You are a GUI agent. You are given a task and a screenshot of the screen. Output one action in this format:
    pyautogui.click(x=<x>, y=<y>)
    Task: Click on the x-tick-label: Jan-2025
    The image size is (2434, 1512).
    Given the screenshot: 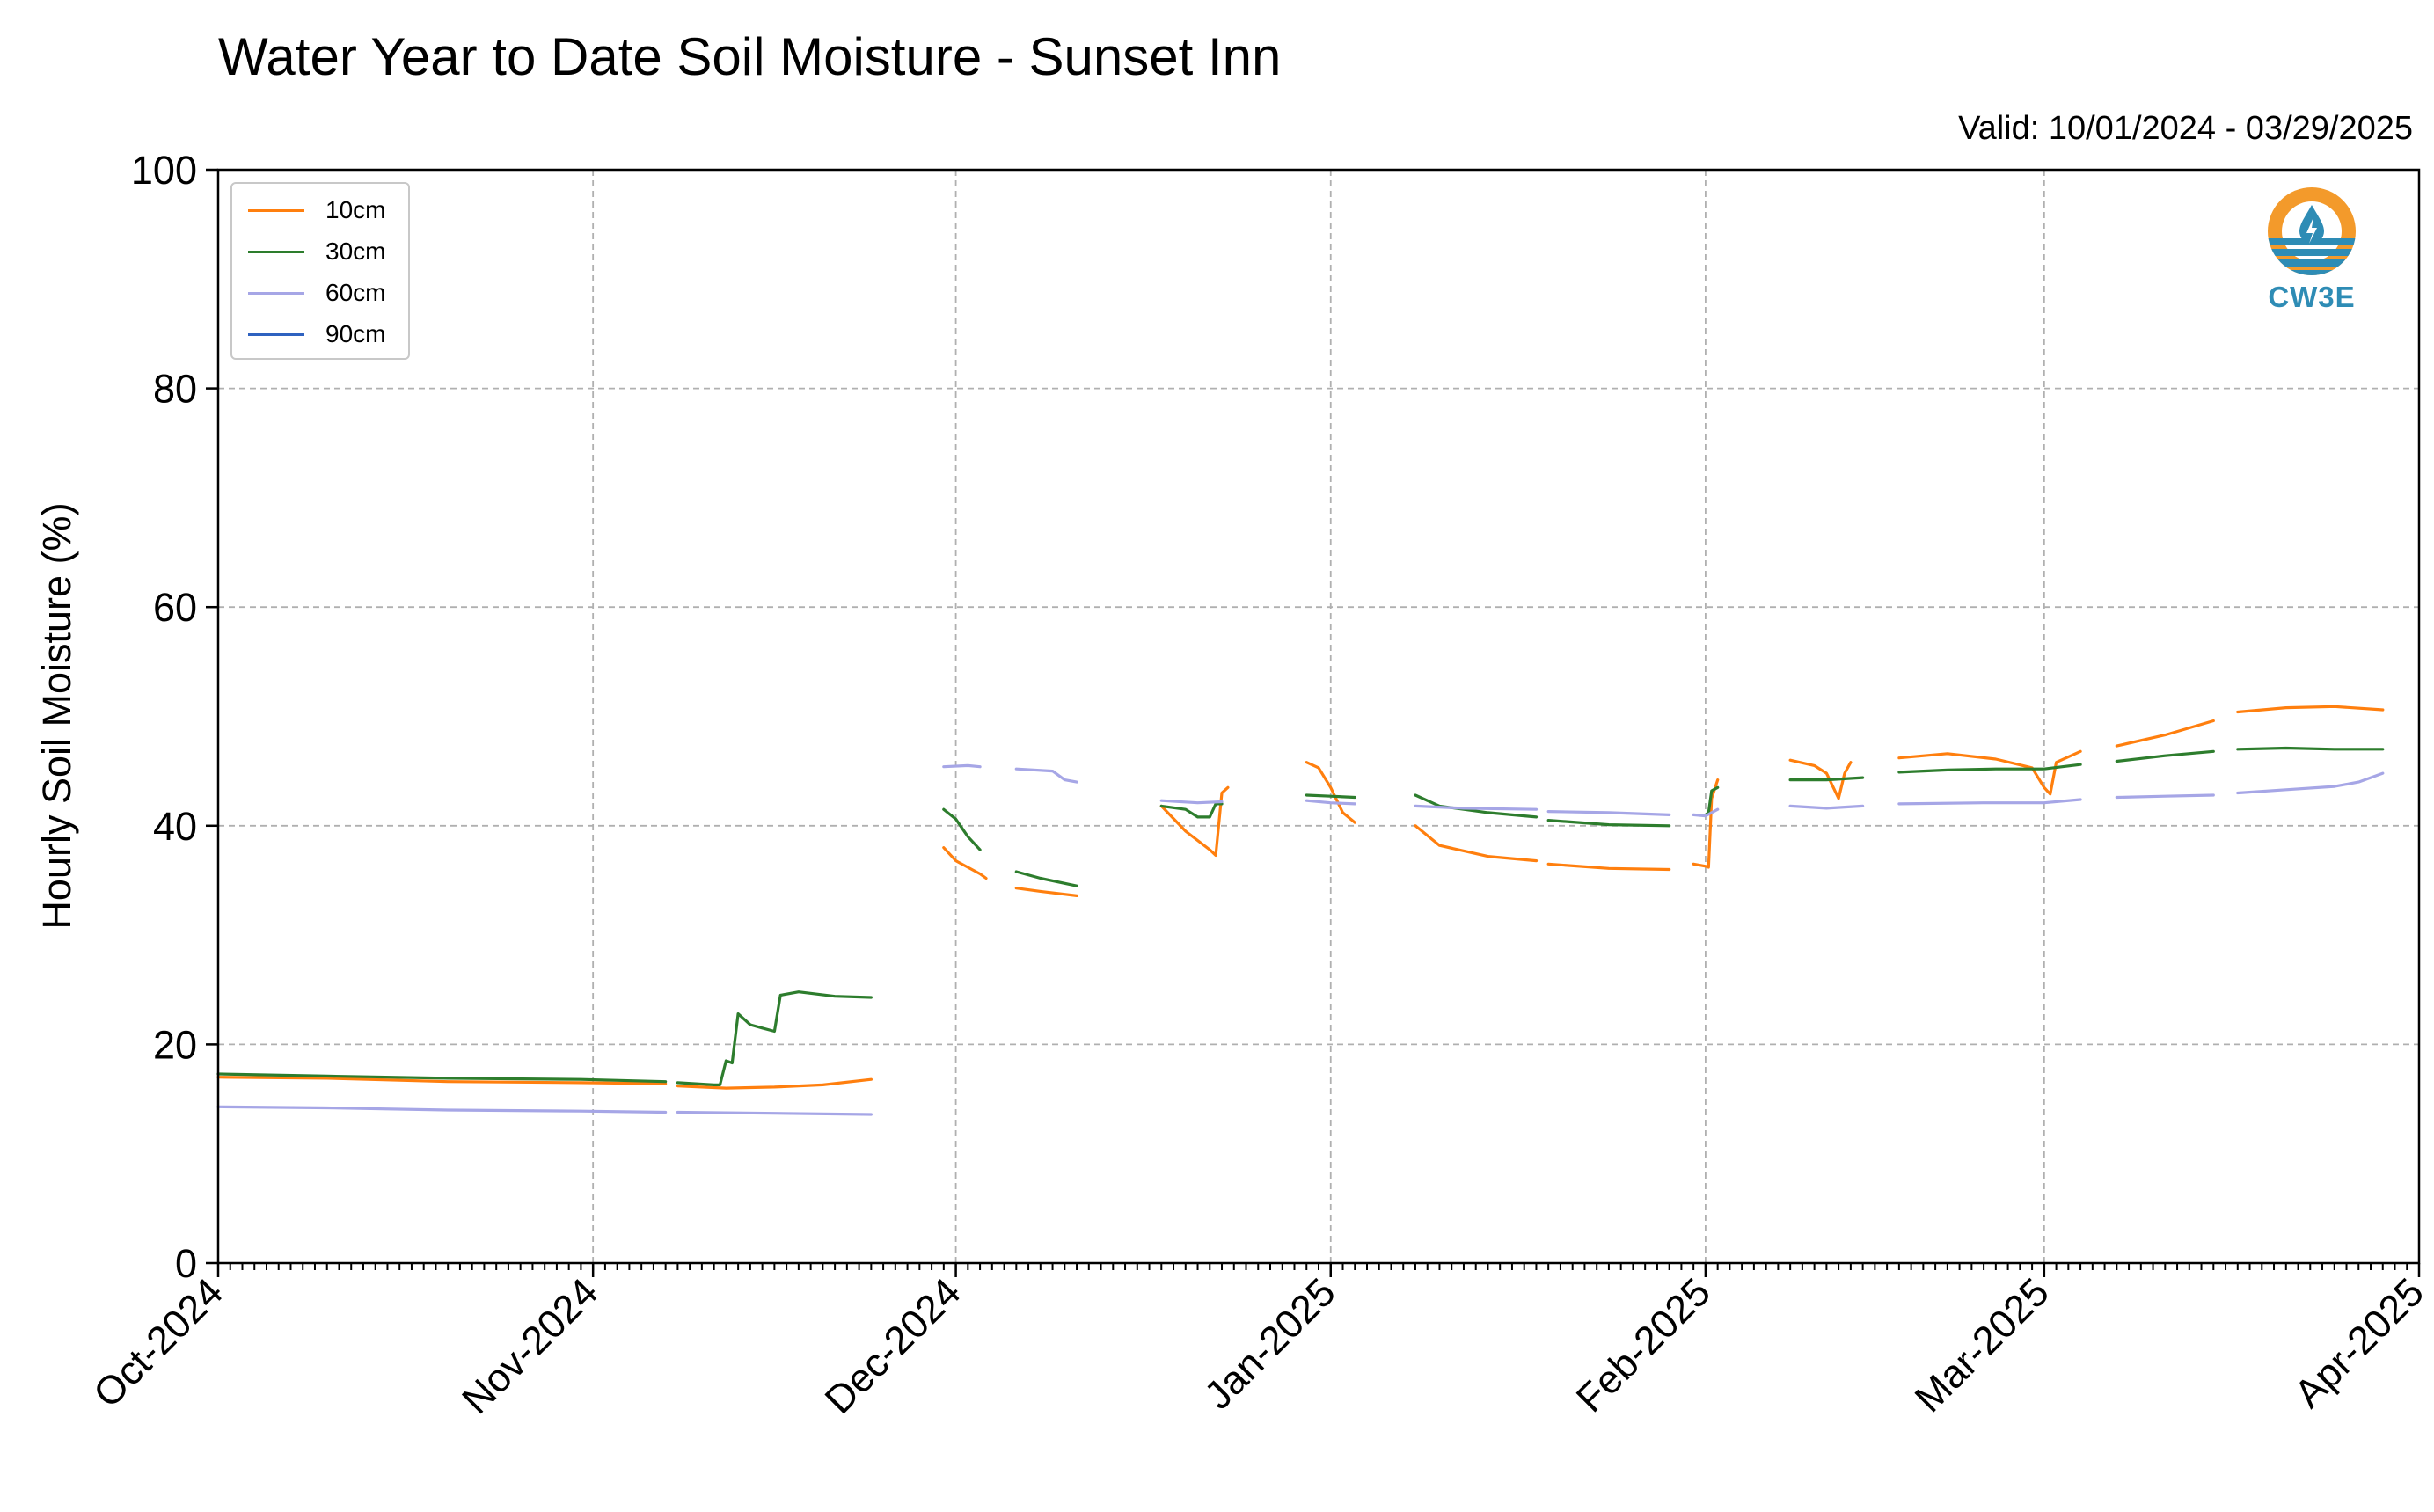 What is the action you would take?
    pyautogui.click(x=1269, y=1343)
    